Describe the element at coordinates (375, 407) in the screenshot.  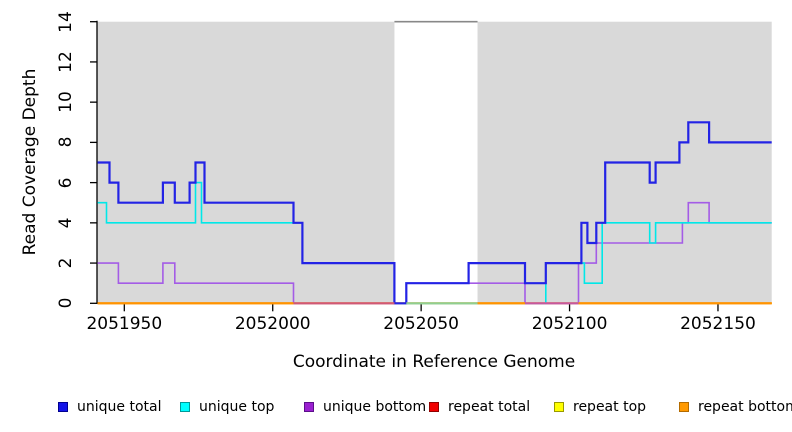
I see `legend-label: unique bottom` at that location.